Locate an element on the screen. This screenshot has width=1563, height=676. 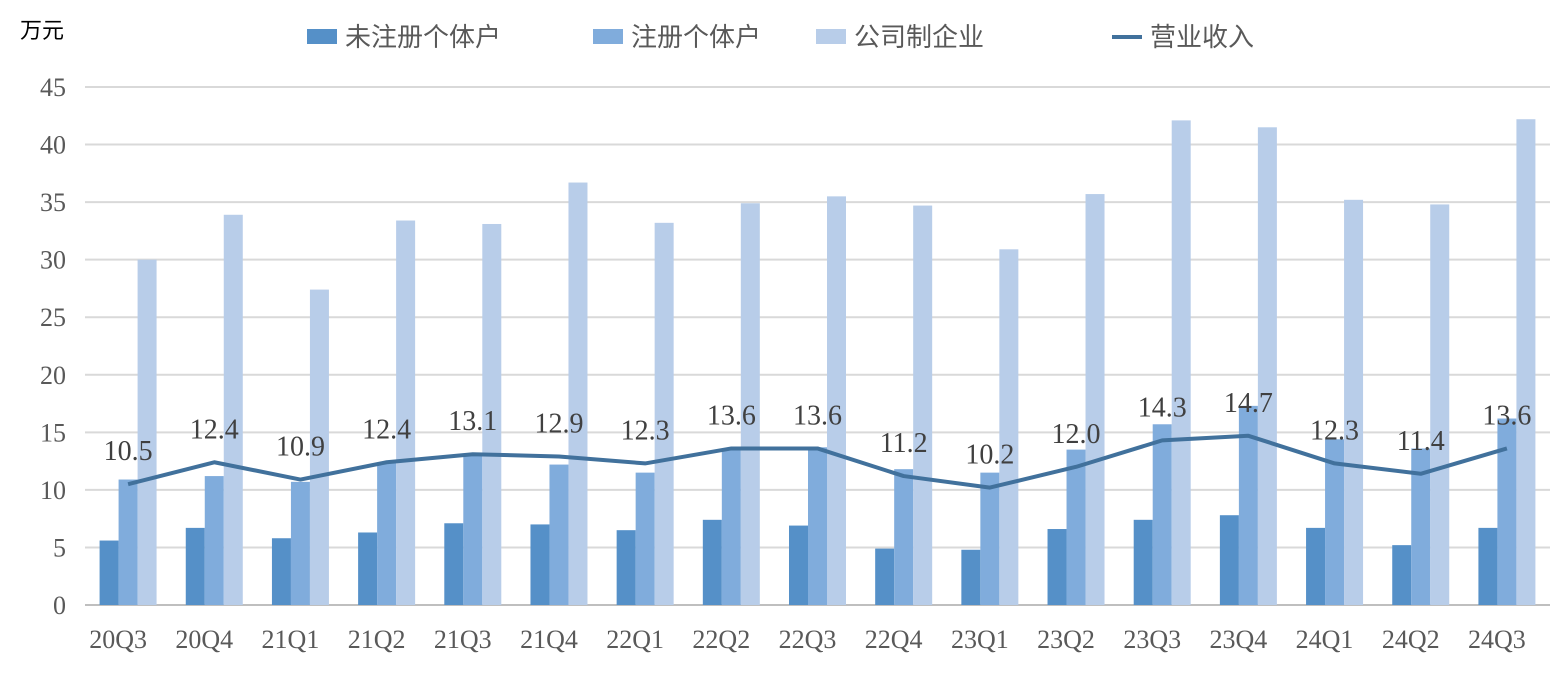
y-tick-label: 30 is located at coordinates (53, 260).